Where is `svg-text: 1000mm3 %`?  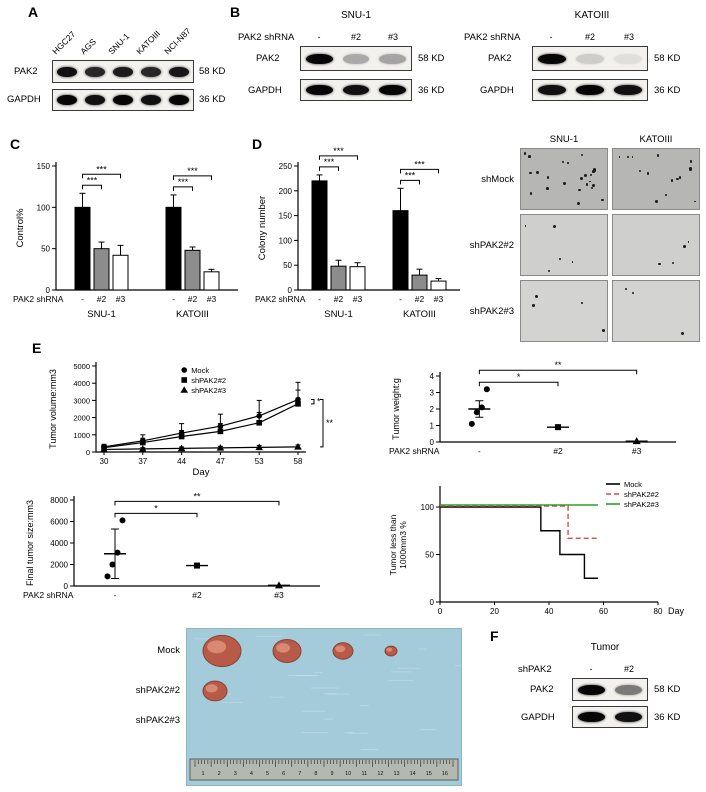 svg-text: 1000mm3 % is located at coordinates (403, 545).